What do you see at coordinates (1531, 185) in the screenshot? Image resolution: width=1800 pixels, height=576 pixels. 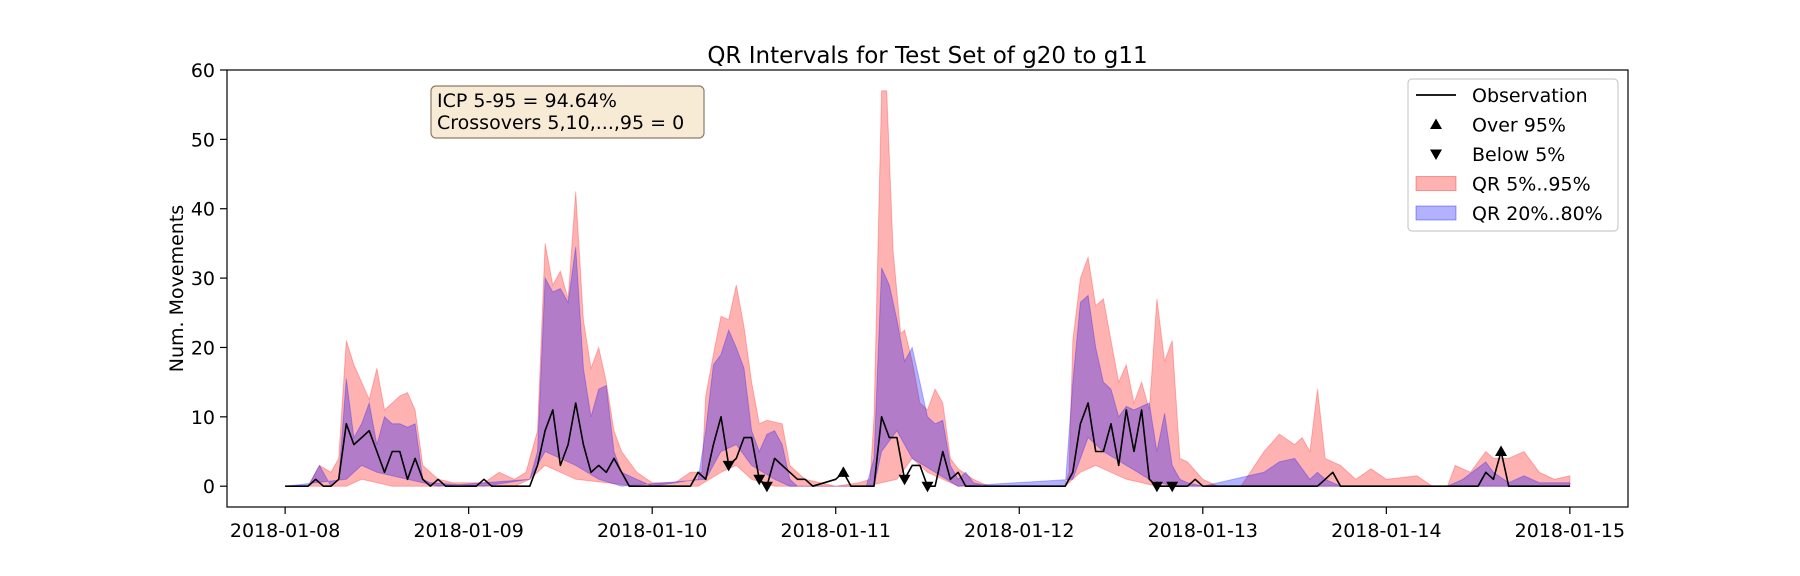 I see `legend-label: QR 5%..95%` at bounding box center [1531, 185].